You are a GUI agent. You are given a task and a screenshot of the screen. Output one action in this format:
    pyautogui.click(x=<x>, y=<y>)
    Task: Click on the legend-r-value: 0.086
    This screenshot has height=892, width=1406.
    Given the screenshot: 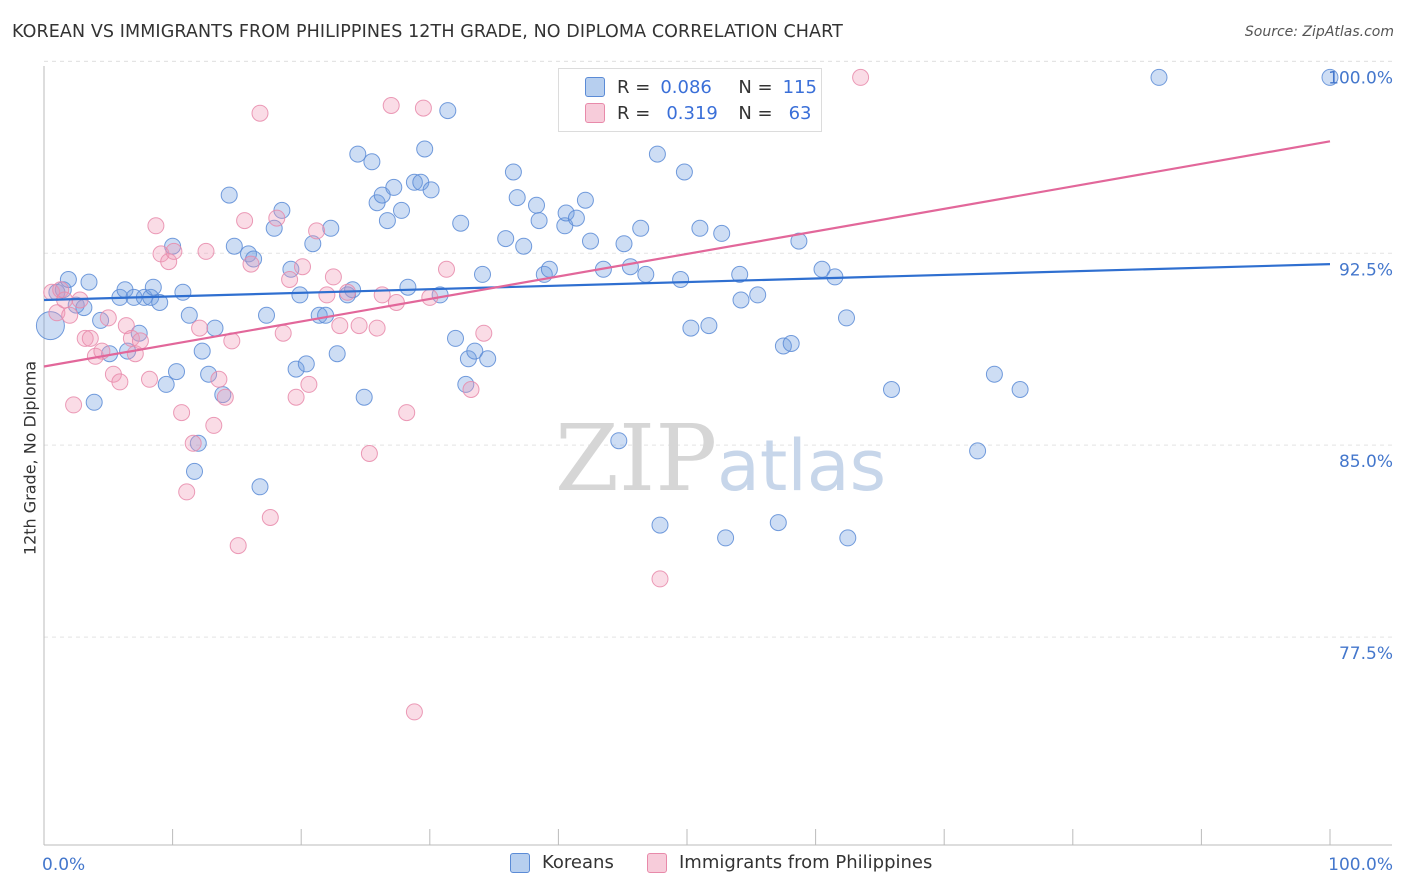 What is the action you would take?
    pyautogui.click(x=686, y=87)
    